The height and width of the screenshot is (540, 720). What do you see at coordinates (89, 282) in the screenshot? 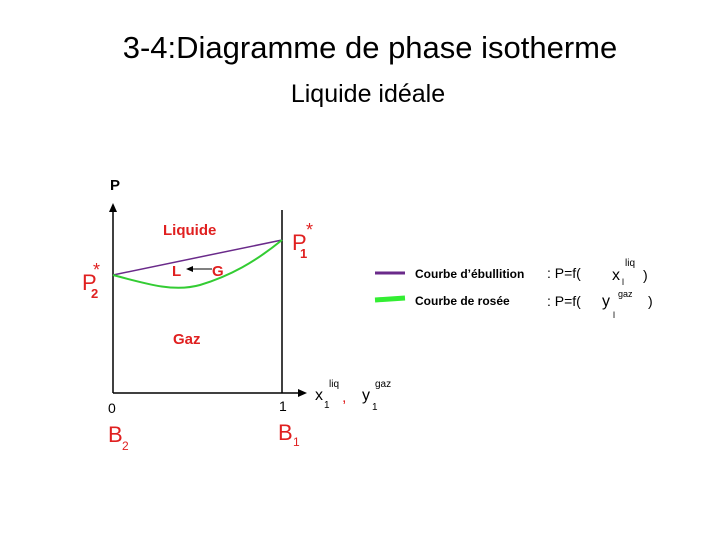
I see `p2: P` at bounding box center [89, 282].